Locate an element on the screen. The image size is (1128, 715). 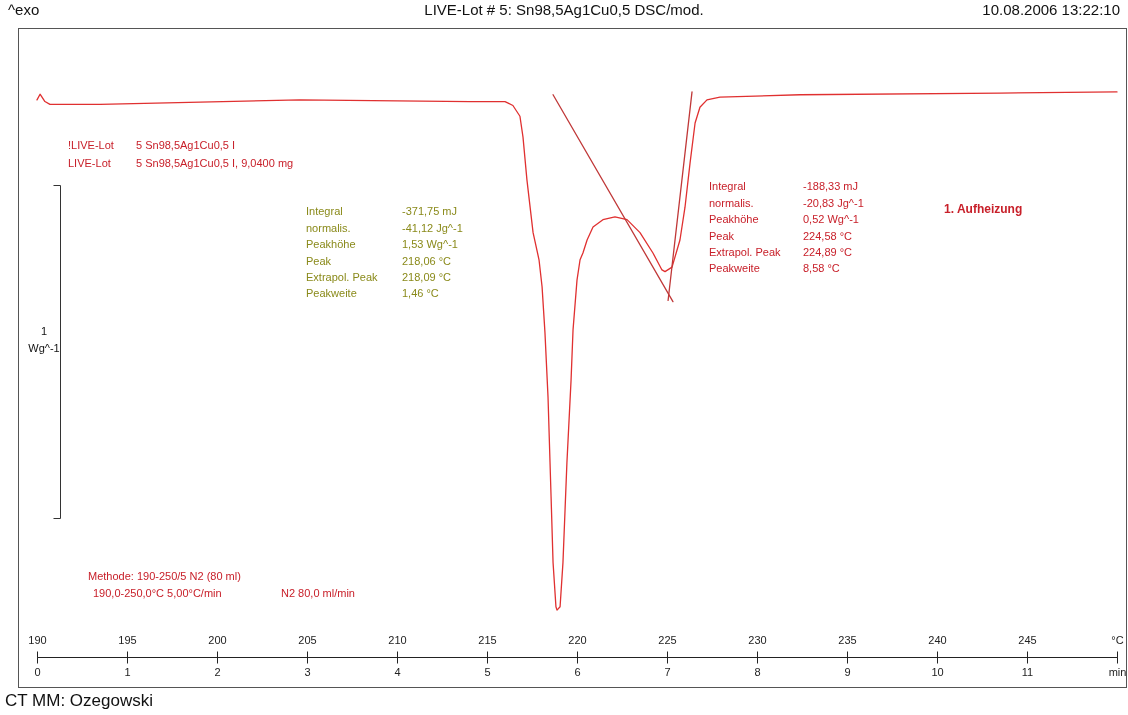
x-tick-label: °C is located at coordinates (1117, 639).